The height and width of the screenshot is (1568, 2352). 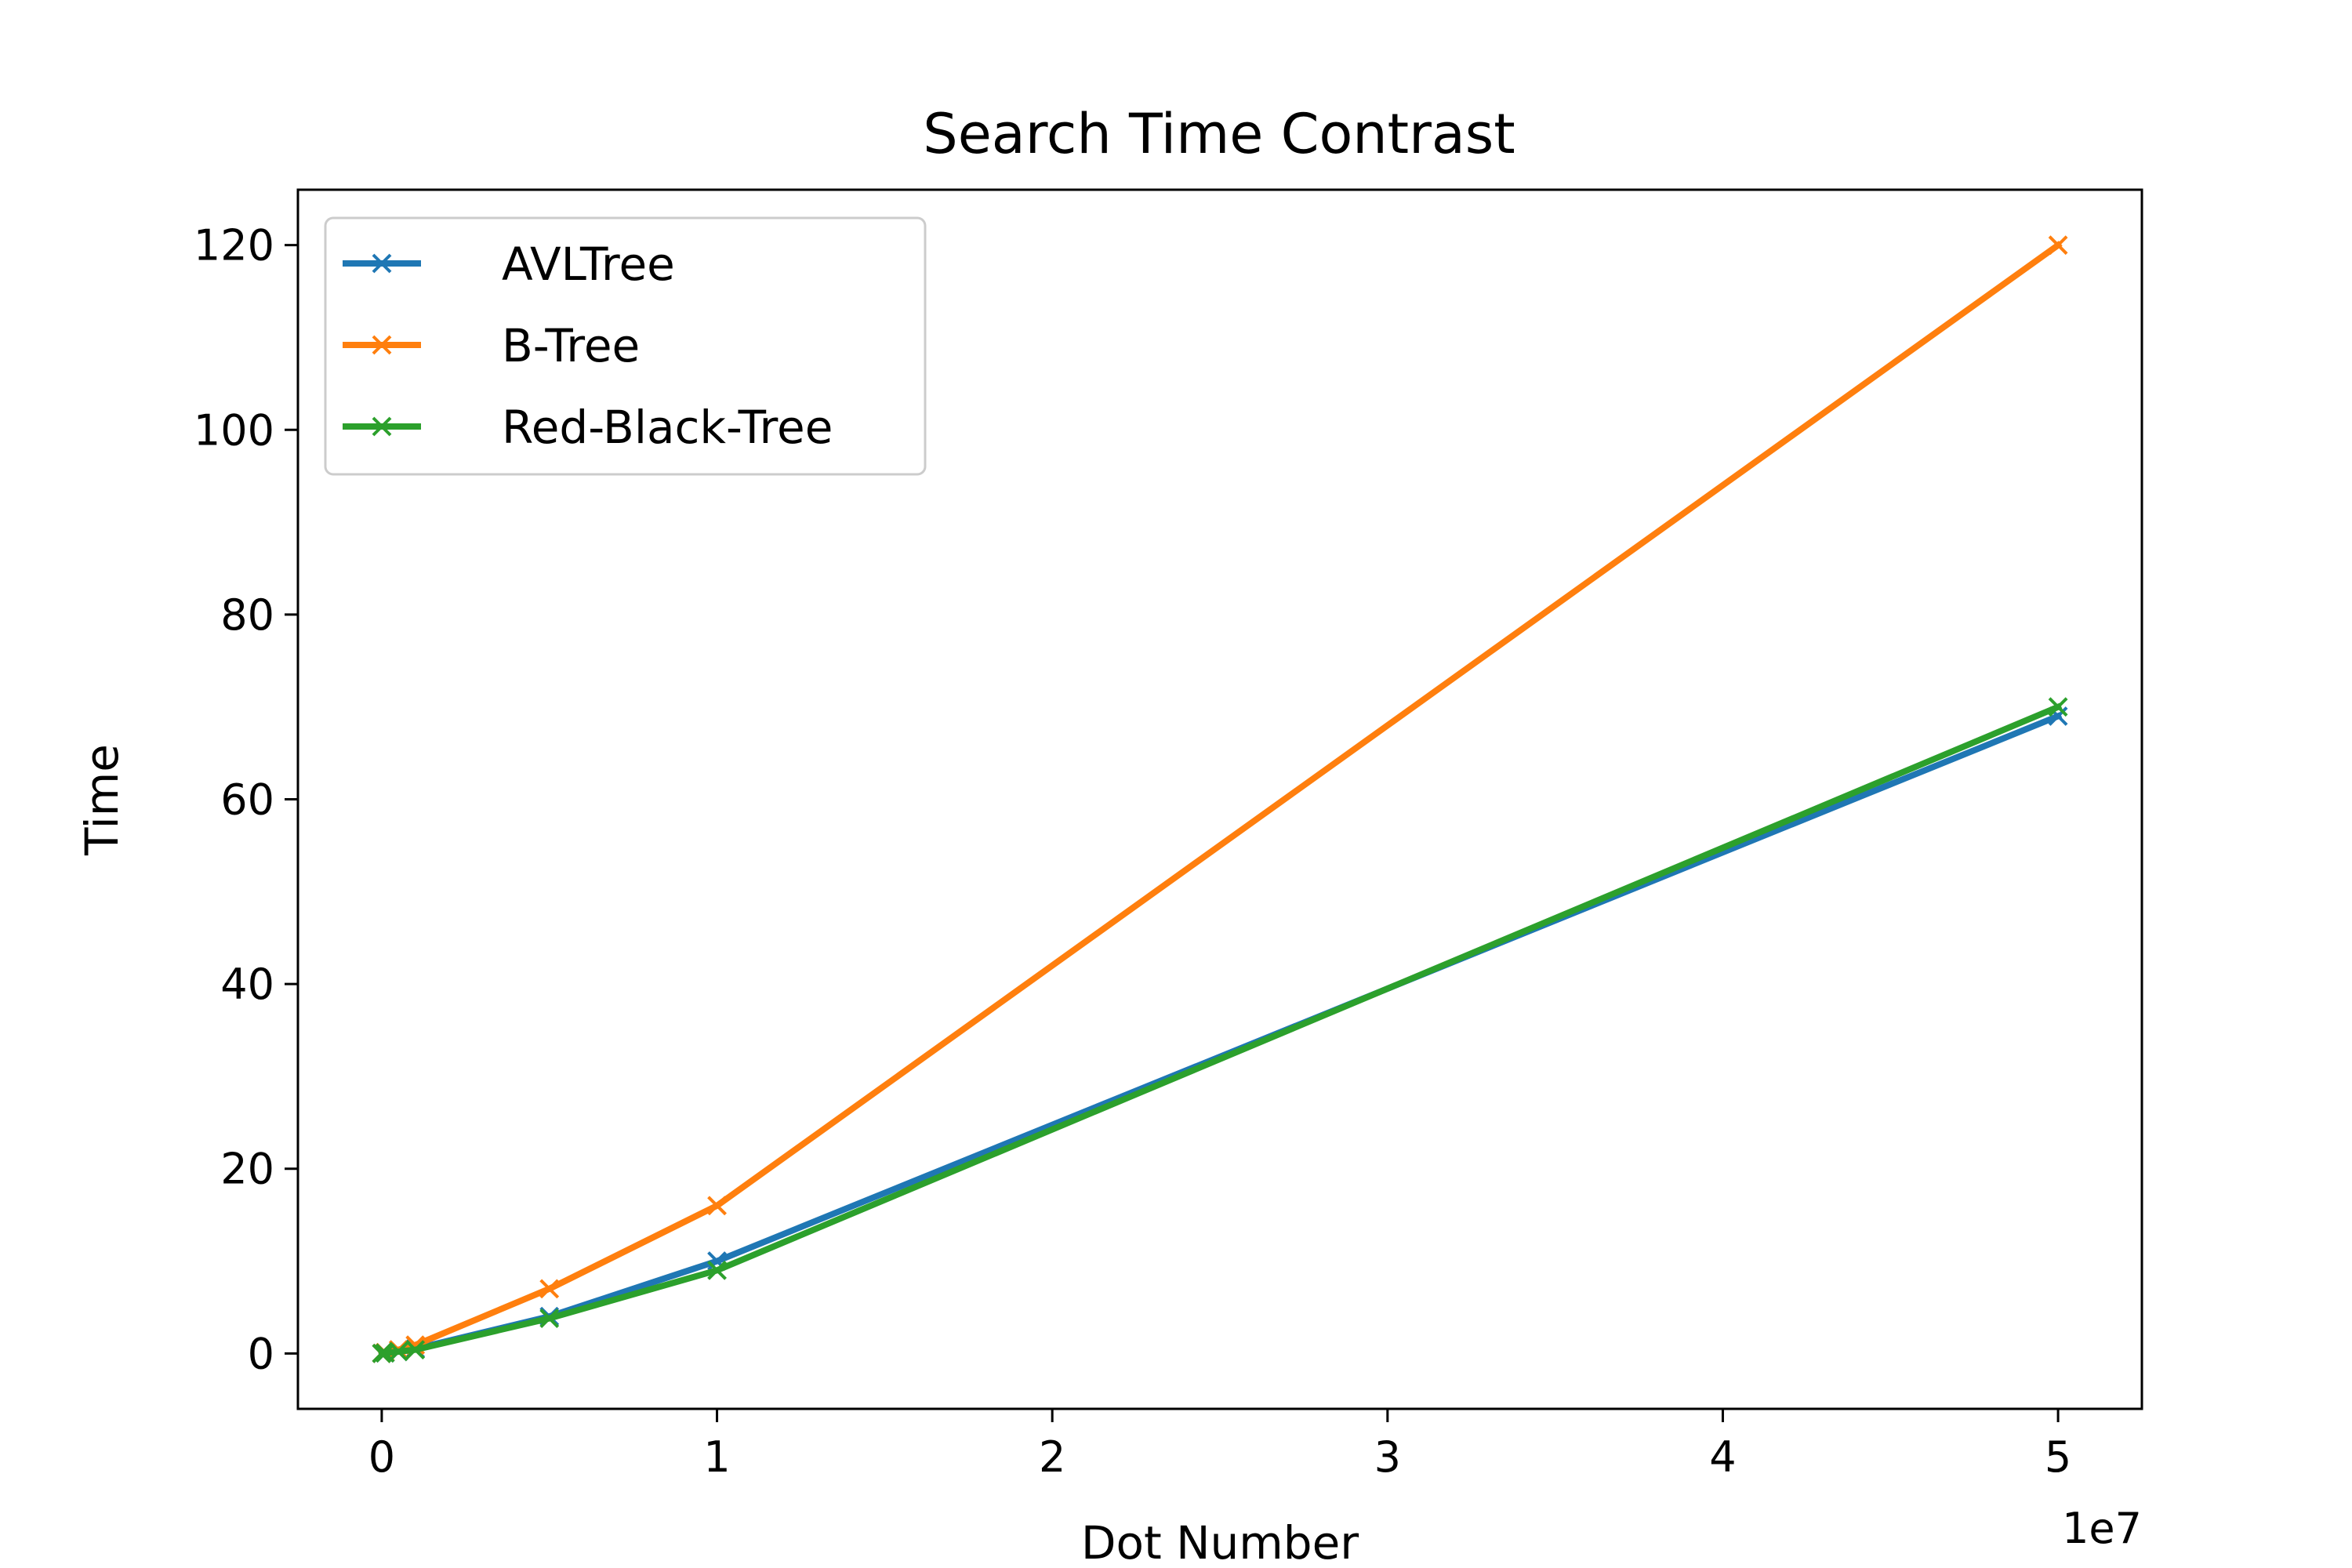 What do you see at coordinates (1219, 134) in the screenshot?
I see `chart-title: Search Time Contrast` at bounding box center [1219, 134].